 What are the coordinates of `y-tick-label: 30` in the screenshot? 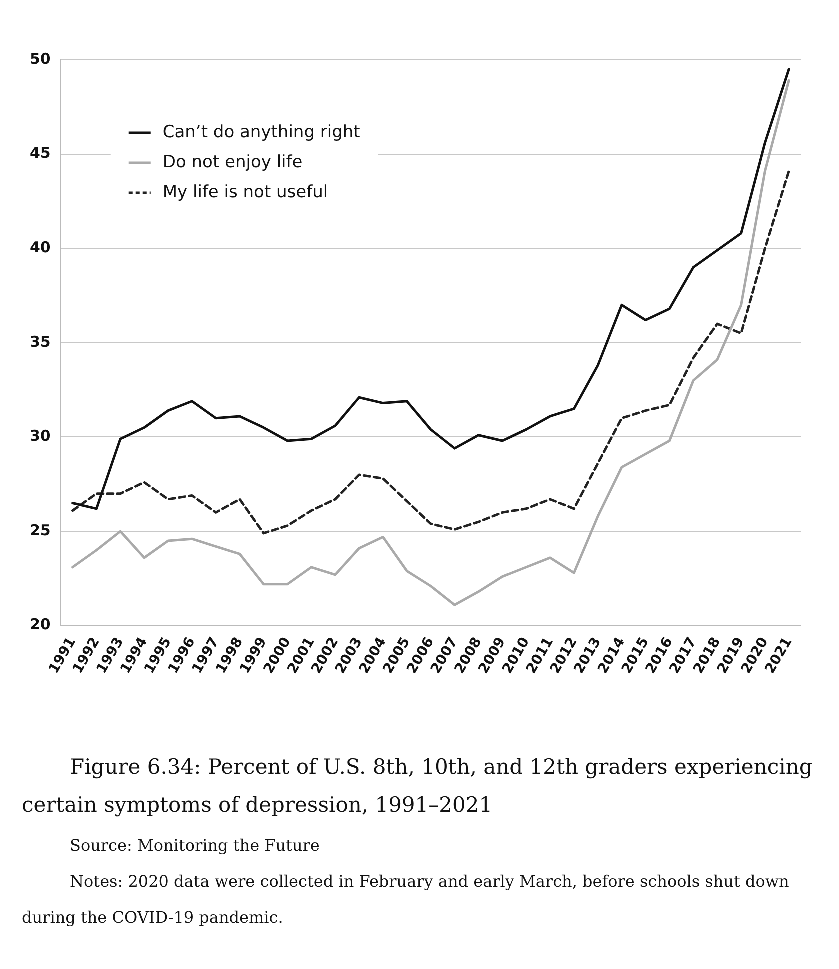 It's located at (40, 436).